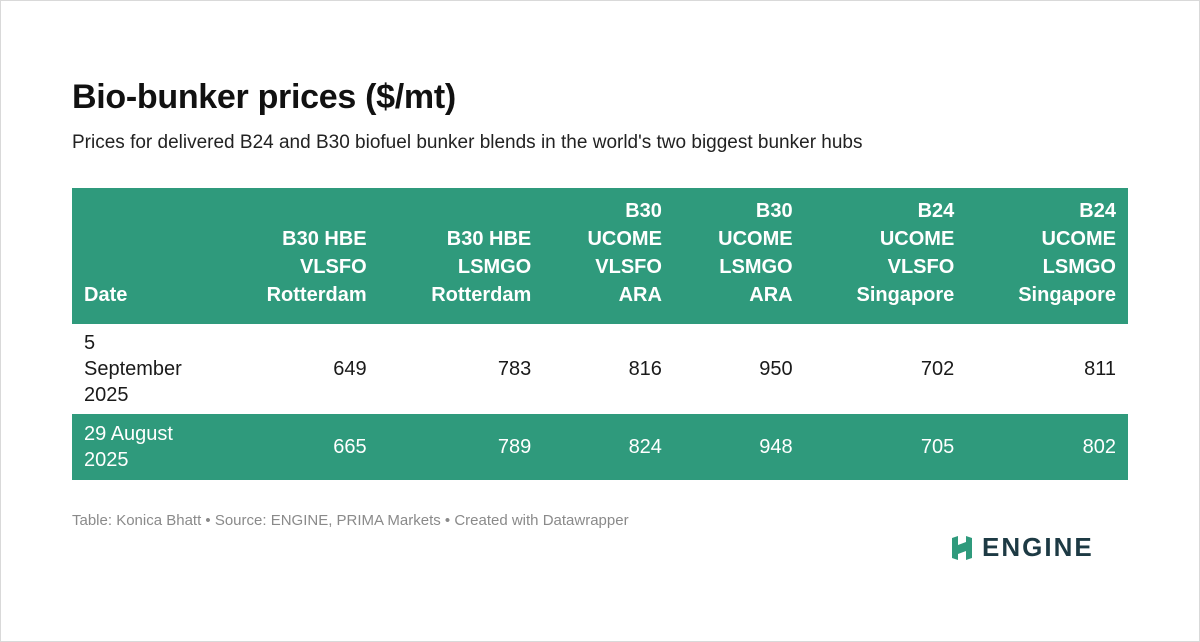 This screenshot has width=1200, height=642. Describe the element at coordinates (776, 369) in the screenshot. I see `price-cell: 950` at that location.